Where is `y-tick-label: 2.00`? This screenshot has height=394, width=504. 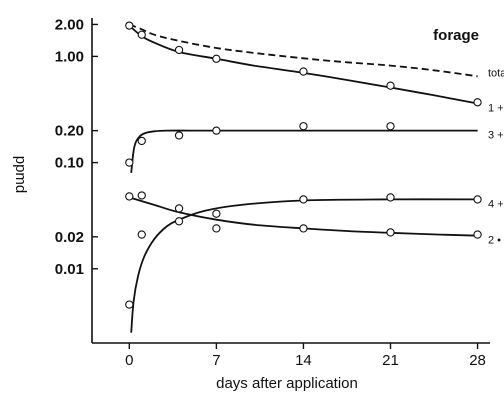
y-tick-label: 2.00 is located at coordinates (69, 24).